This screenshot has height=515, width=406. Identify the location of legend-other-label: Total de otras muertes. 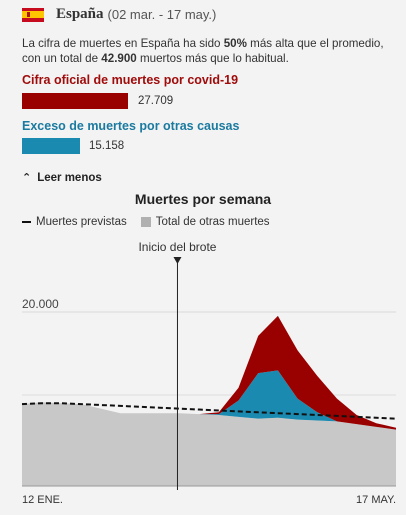
(212, 222).